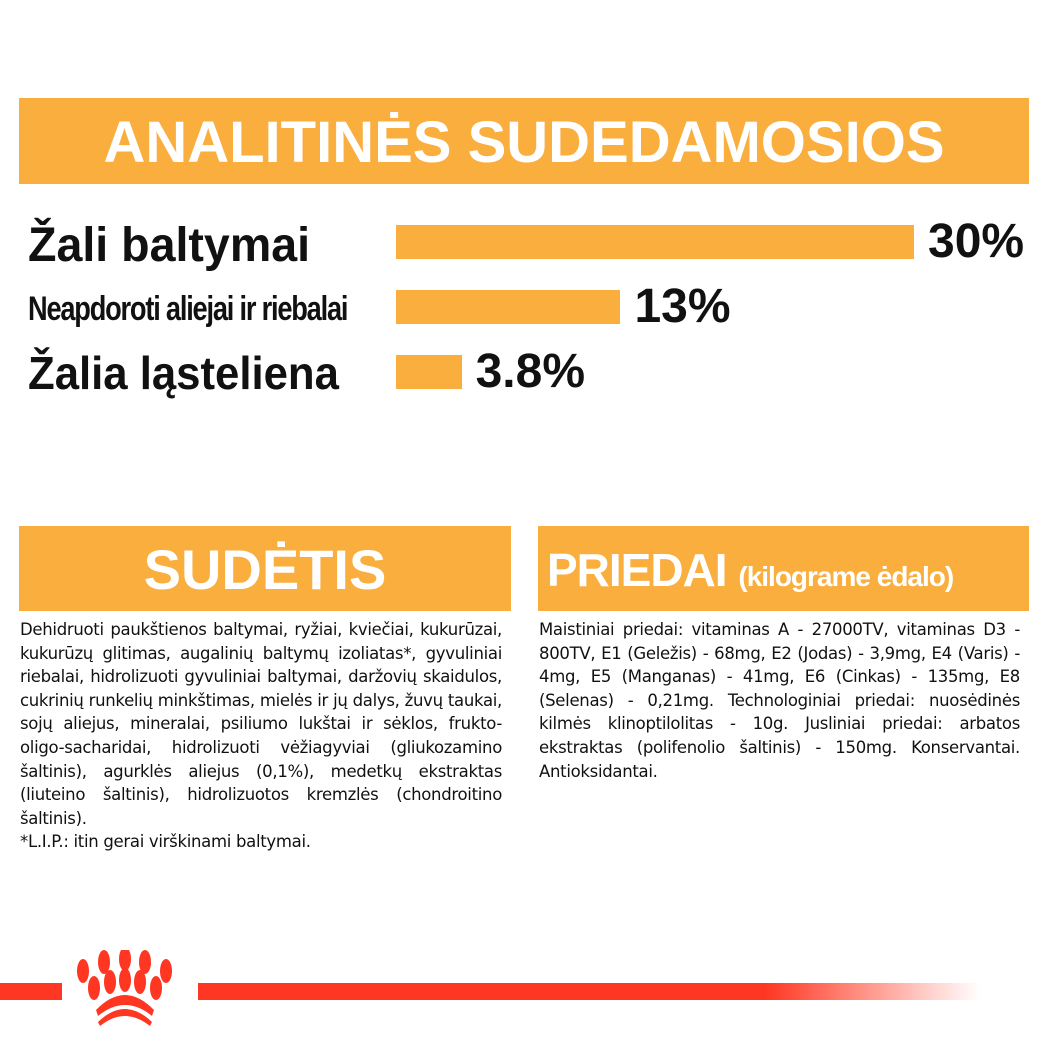 This screenshot has height=1049, width=1049. Describe the element at coordinates (976, 241) in the screenshot. I see `value-label: 30%` at that location.